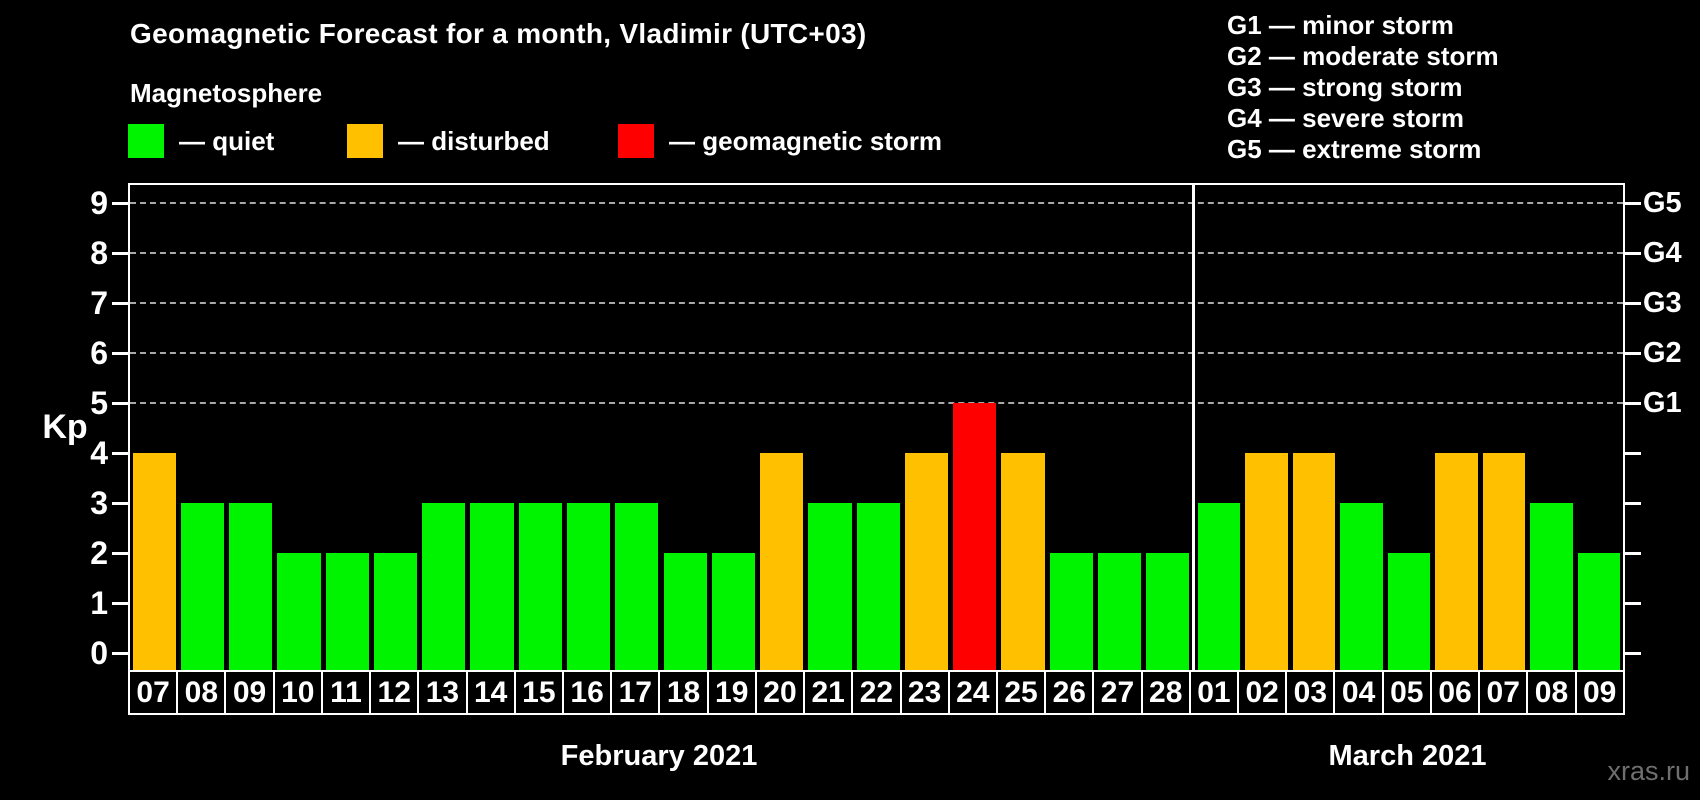  I want to click on left-tick-kp2, so click(120, 553).